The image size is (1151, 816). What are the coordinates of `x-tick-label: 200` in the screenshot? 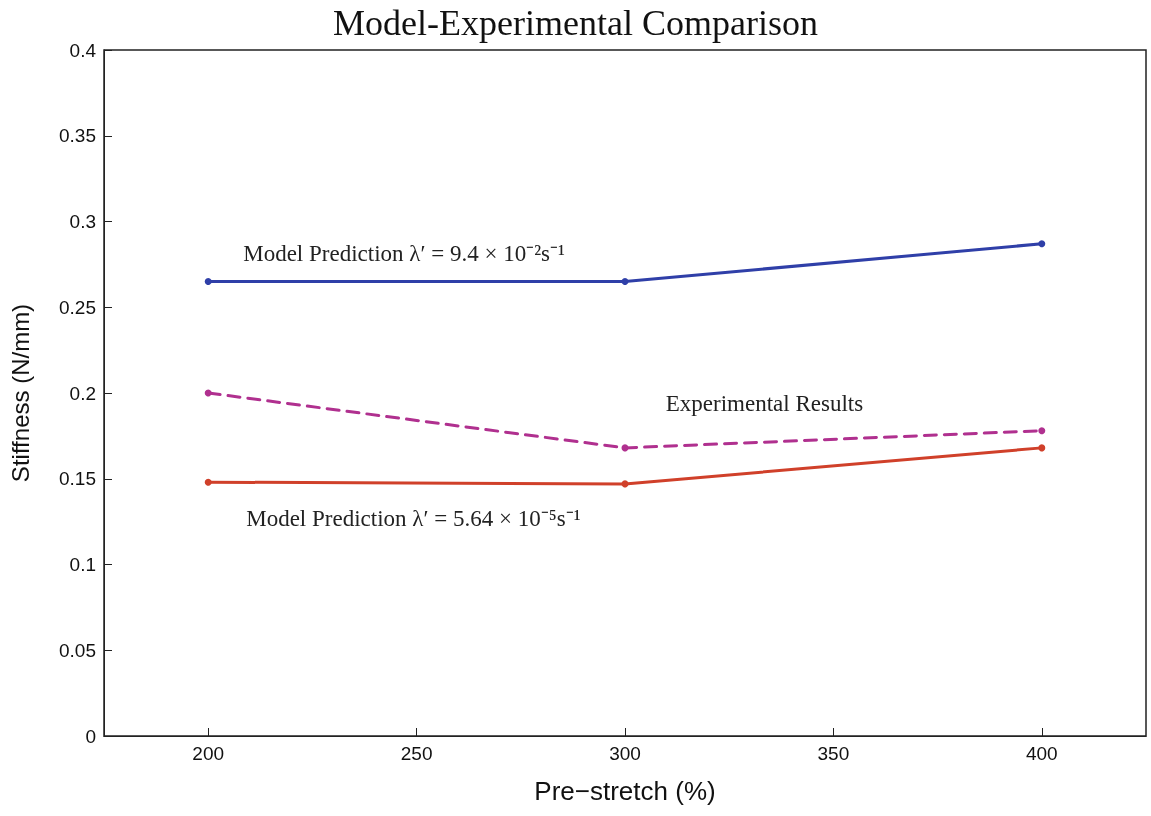 It's located at (208, 753).